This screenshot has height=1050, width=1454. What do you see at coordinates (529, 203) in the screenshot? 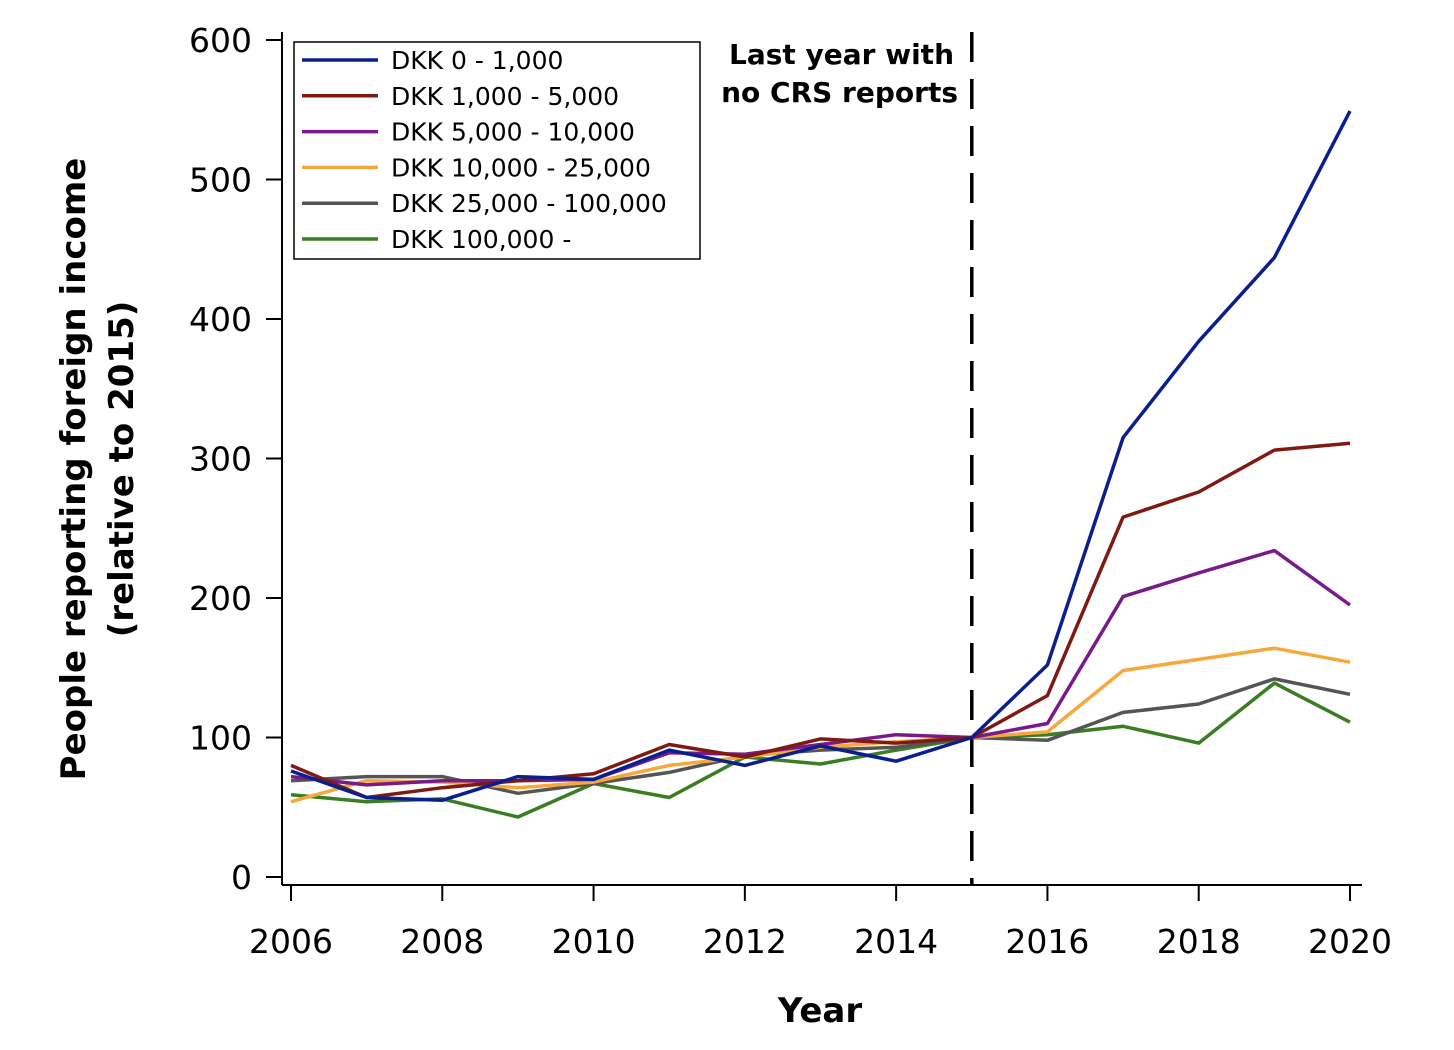
I see `legend-label: DKK 25,000 - 100,000` at bounding box center [529, 203].